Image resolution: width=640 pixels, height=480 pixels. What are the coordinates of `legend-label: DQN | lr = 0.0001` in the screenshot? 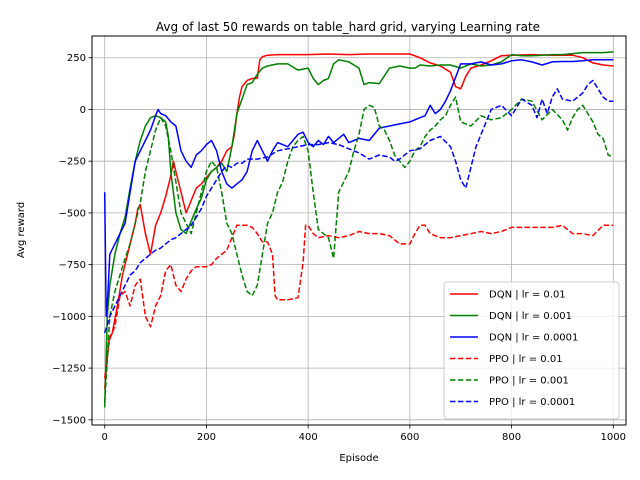 It's located at (533, 338).